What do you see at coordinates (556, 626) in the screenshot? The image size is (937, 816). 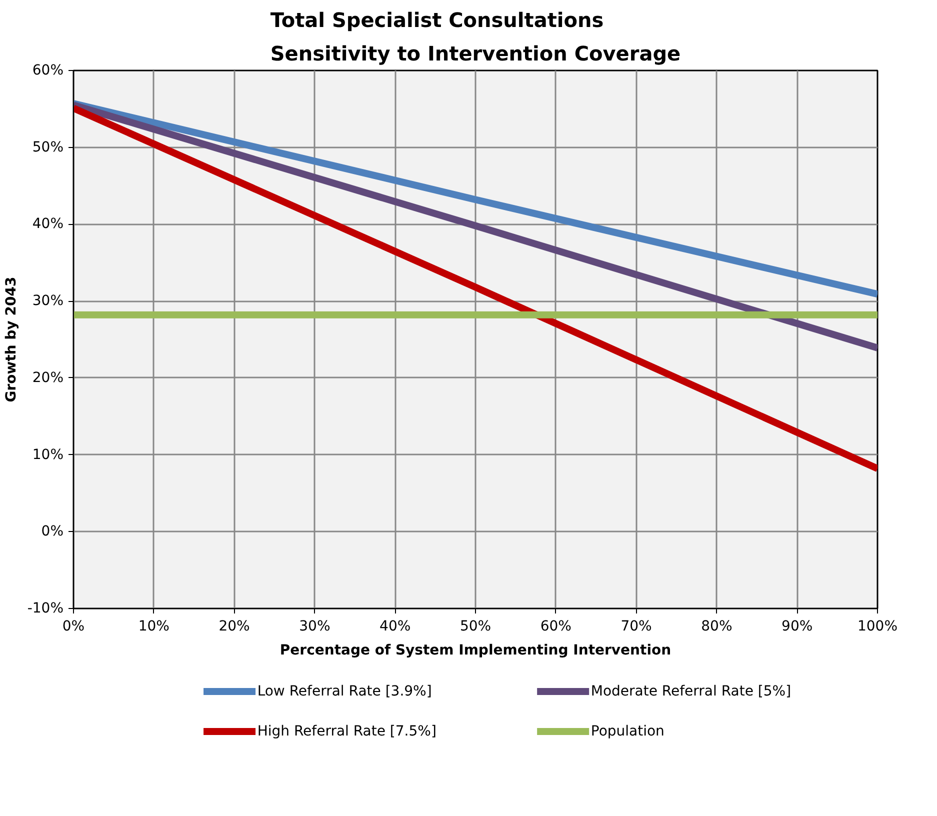 I see `x-tick-label: 60%` at bounding box center [556, 626].